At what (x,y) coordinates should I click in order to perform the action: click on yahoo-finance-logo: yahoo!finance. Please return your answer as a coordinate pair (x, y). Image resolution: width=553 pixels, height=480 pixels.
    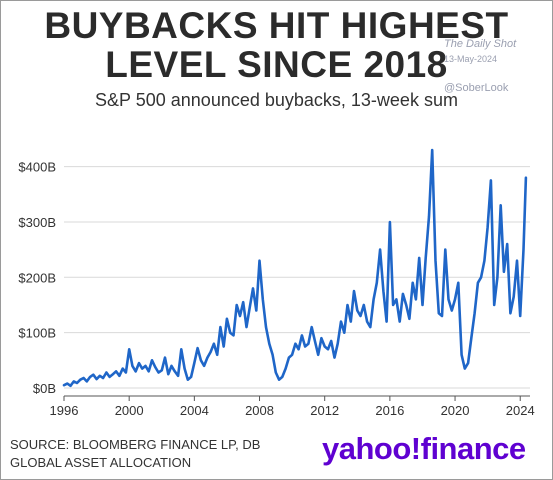
    Looking at the image, I should click on (424, 449).